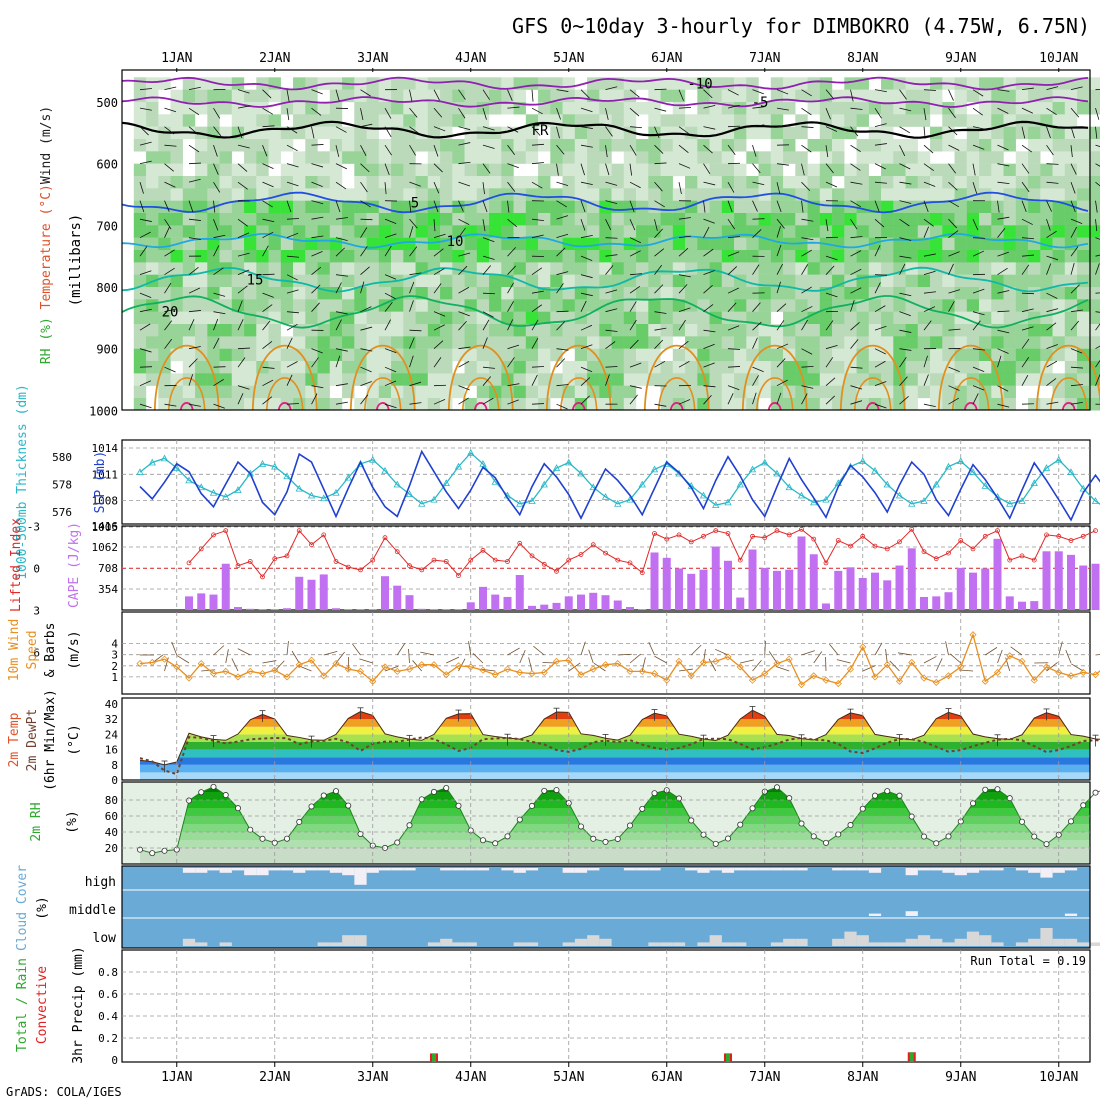 The width and height of the screenshot is (1100, 1100). Describe the element at coordinates (50, 740) in the screenshot. I see `label-part: (6hr Min/Max)` at that location.